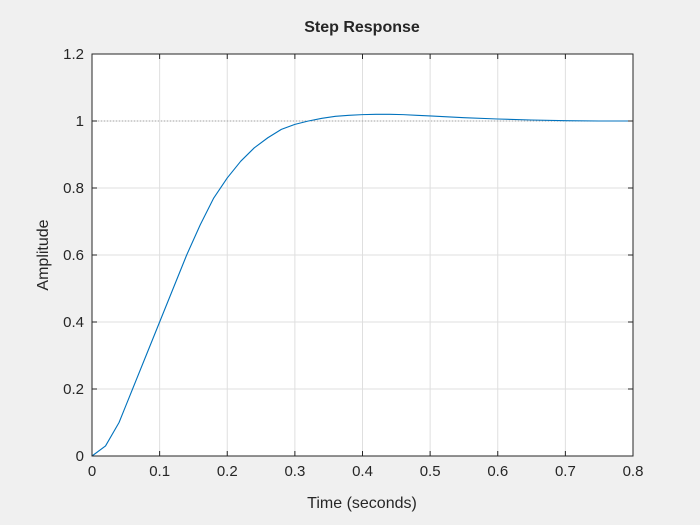 The image size is (700, 525). Describe the element at coordinates (73, 255) in the screenshot. I see `y-tick-label: 0.6` at that location.